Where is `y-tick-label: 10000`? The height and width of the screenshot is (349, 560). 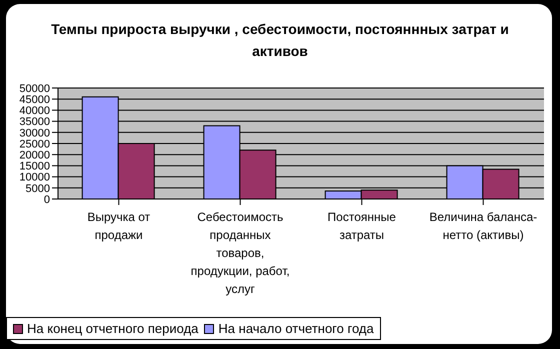 y-tick-label: 10000 is located at coordinates (34, 178).